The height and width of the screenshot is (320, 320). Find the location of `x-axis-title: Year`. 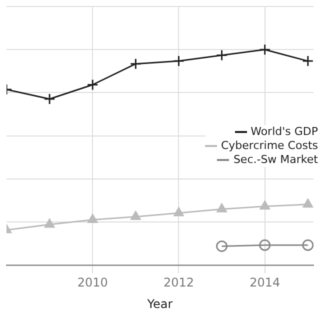

x-axis-title: Year is located at coordinates (159, 303).